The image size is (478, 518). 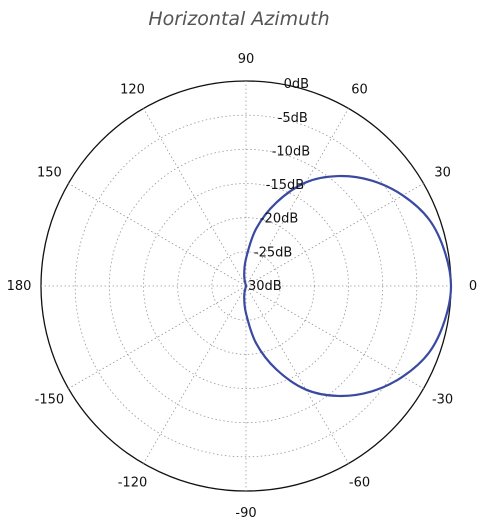 What do you see at coordinates (246, 59) in the screenshot?
I see `angle-tick-label: 90` at bounding box center [246, 59].